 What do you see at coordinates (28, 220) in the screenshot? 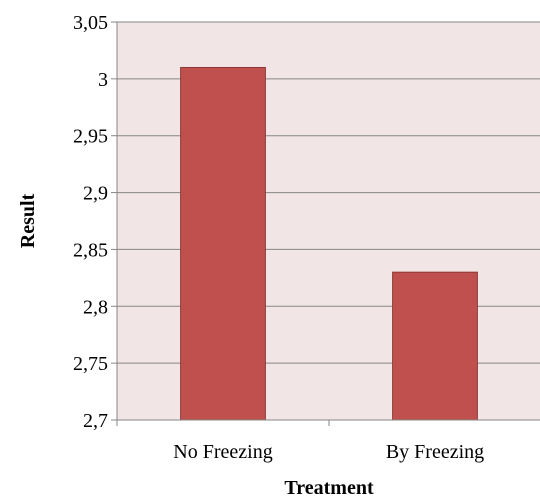
I see `y-axis-title: Result` at bounding box center [28, 220].